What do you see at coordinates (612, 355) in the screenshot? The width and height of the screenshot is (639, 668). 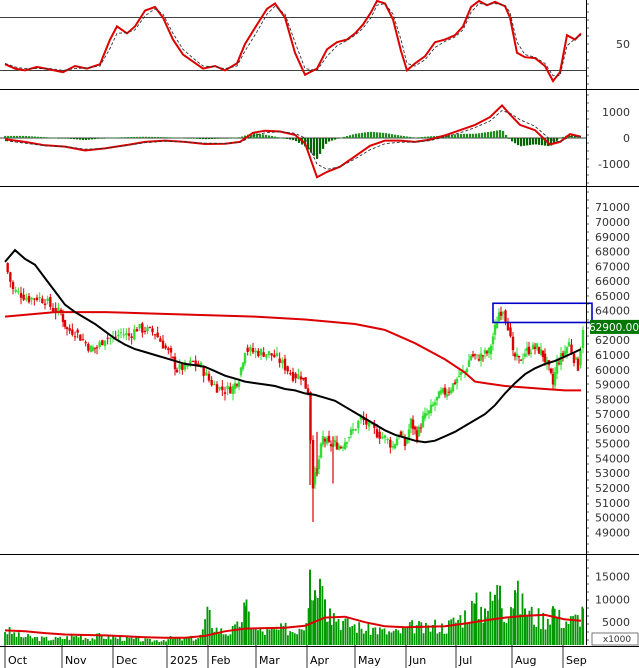 I see `price-tick-10: 61000` at bounding box center [612, 355].